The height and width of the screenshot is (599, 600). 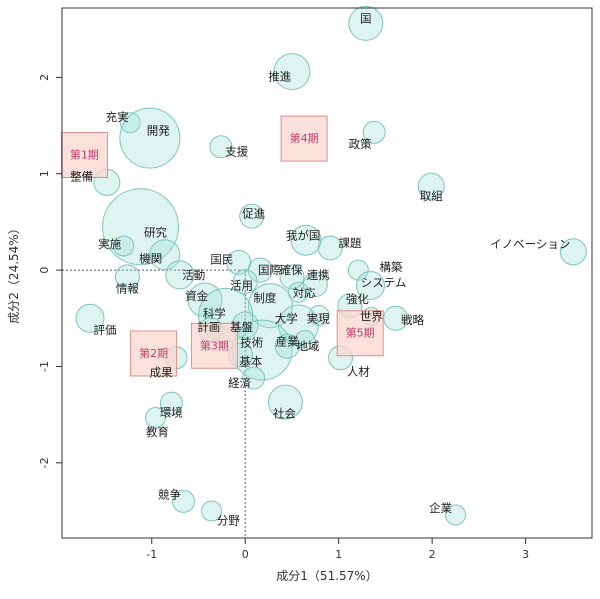 I want to click on word-label: 環境, so click(x=171, y=413).